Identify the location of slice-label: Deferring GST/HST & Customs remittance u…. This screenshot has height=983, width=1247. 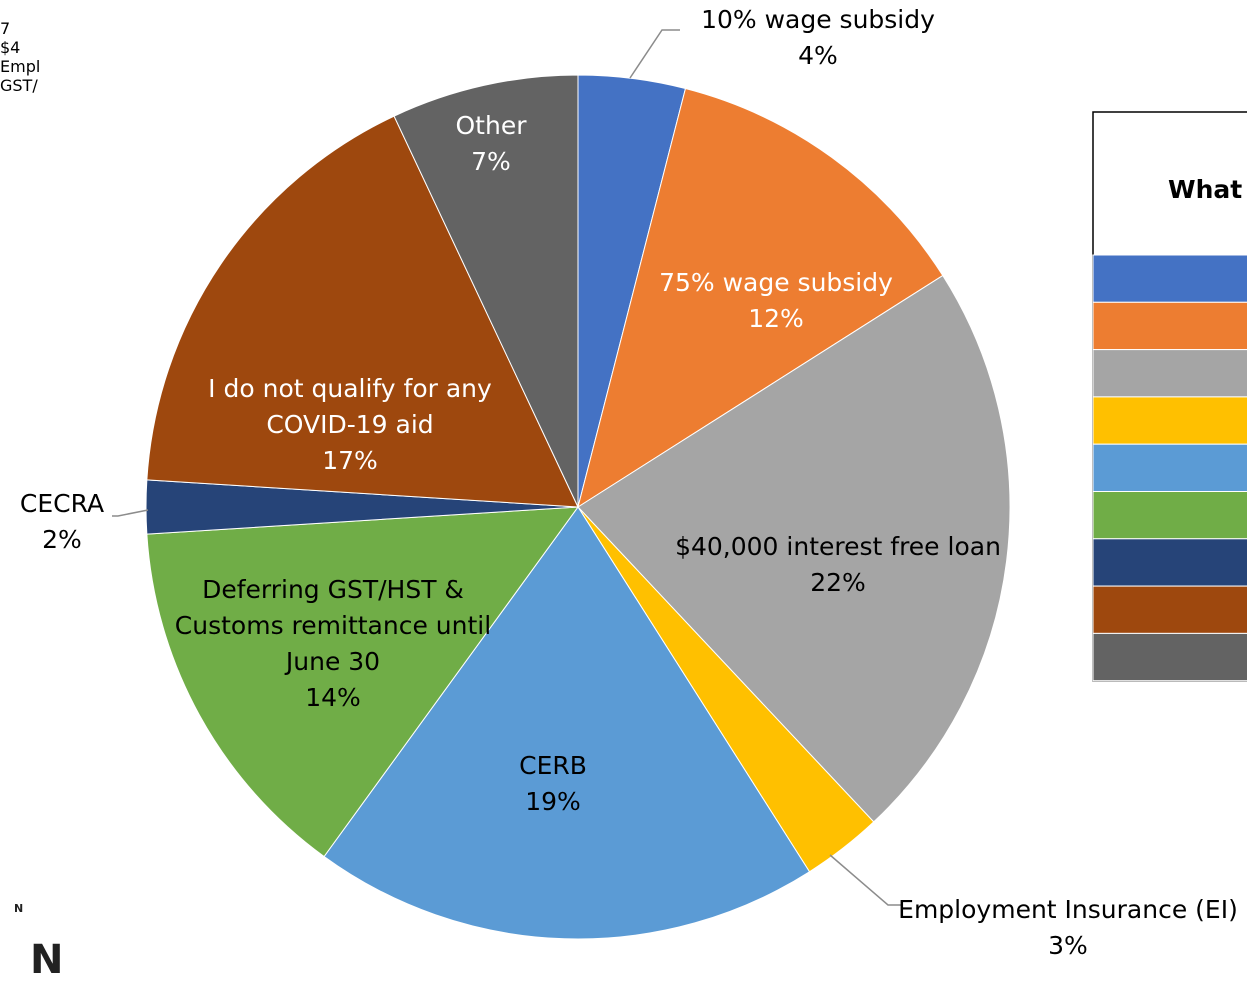
(333, 644).